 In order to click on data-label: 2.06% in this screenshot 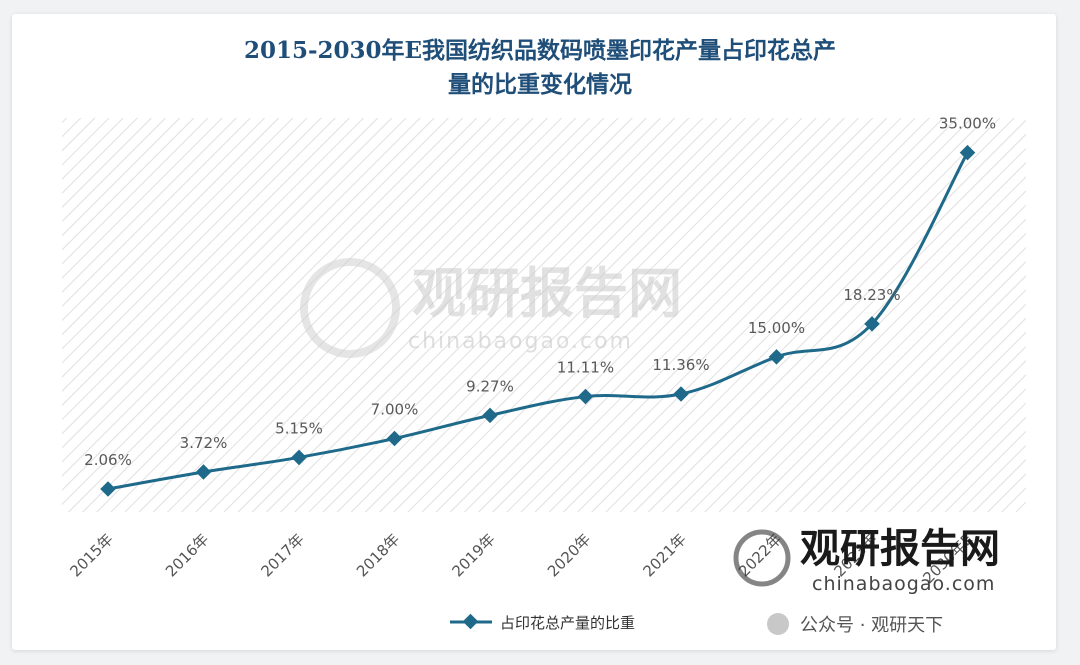, I will do `click(108, 460)`.